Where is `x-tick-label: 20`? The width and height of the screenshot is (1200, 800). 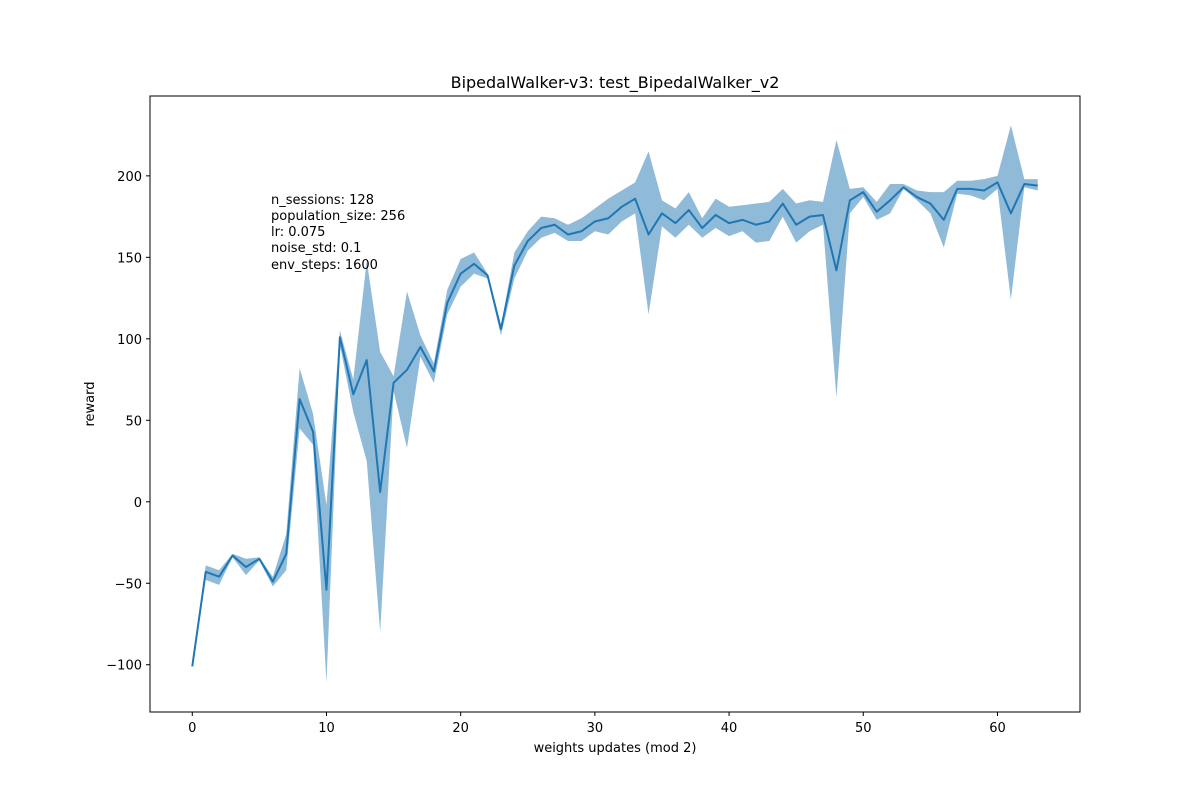 x-tick-label: 20 is located at coordinates (460, 728).